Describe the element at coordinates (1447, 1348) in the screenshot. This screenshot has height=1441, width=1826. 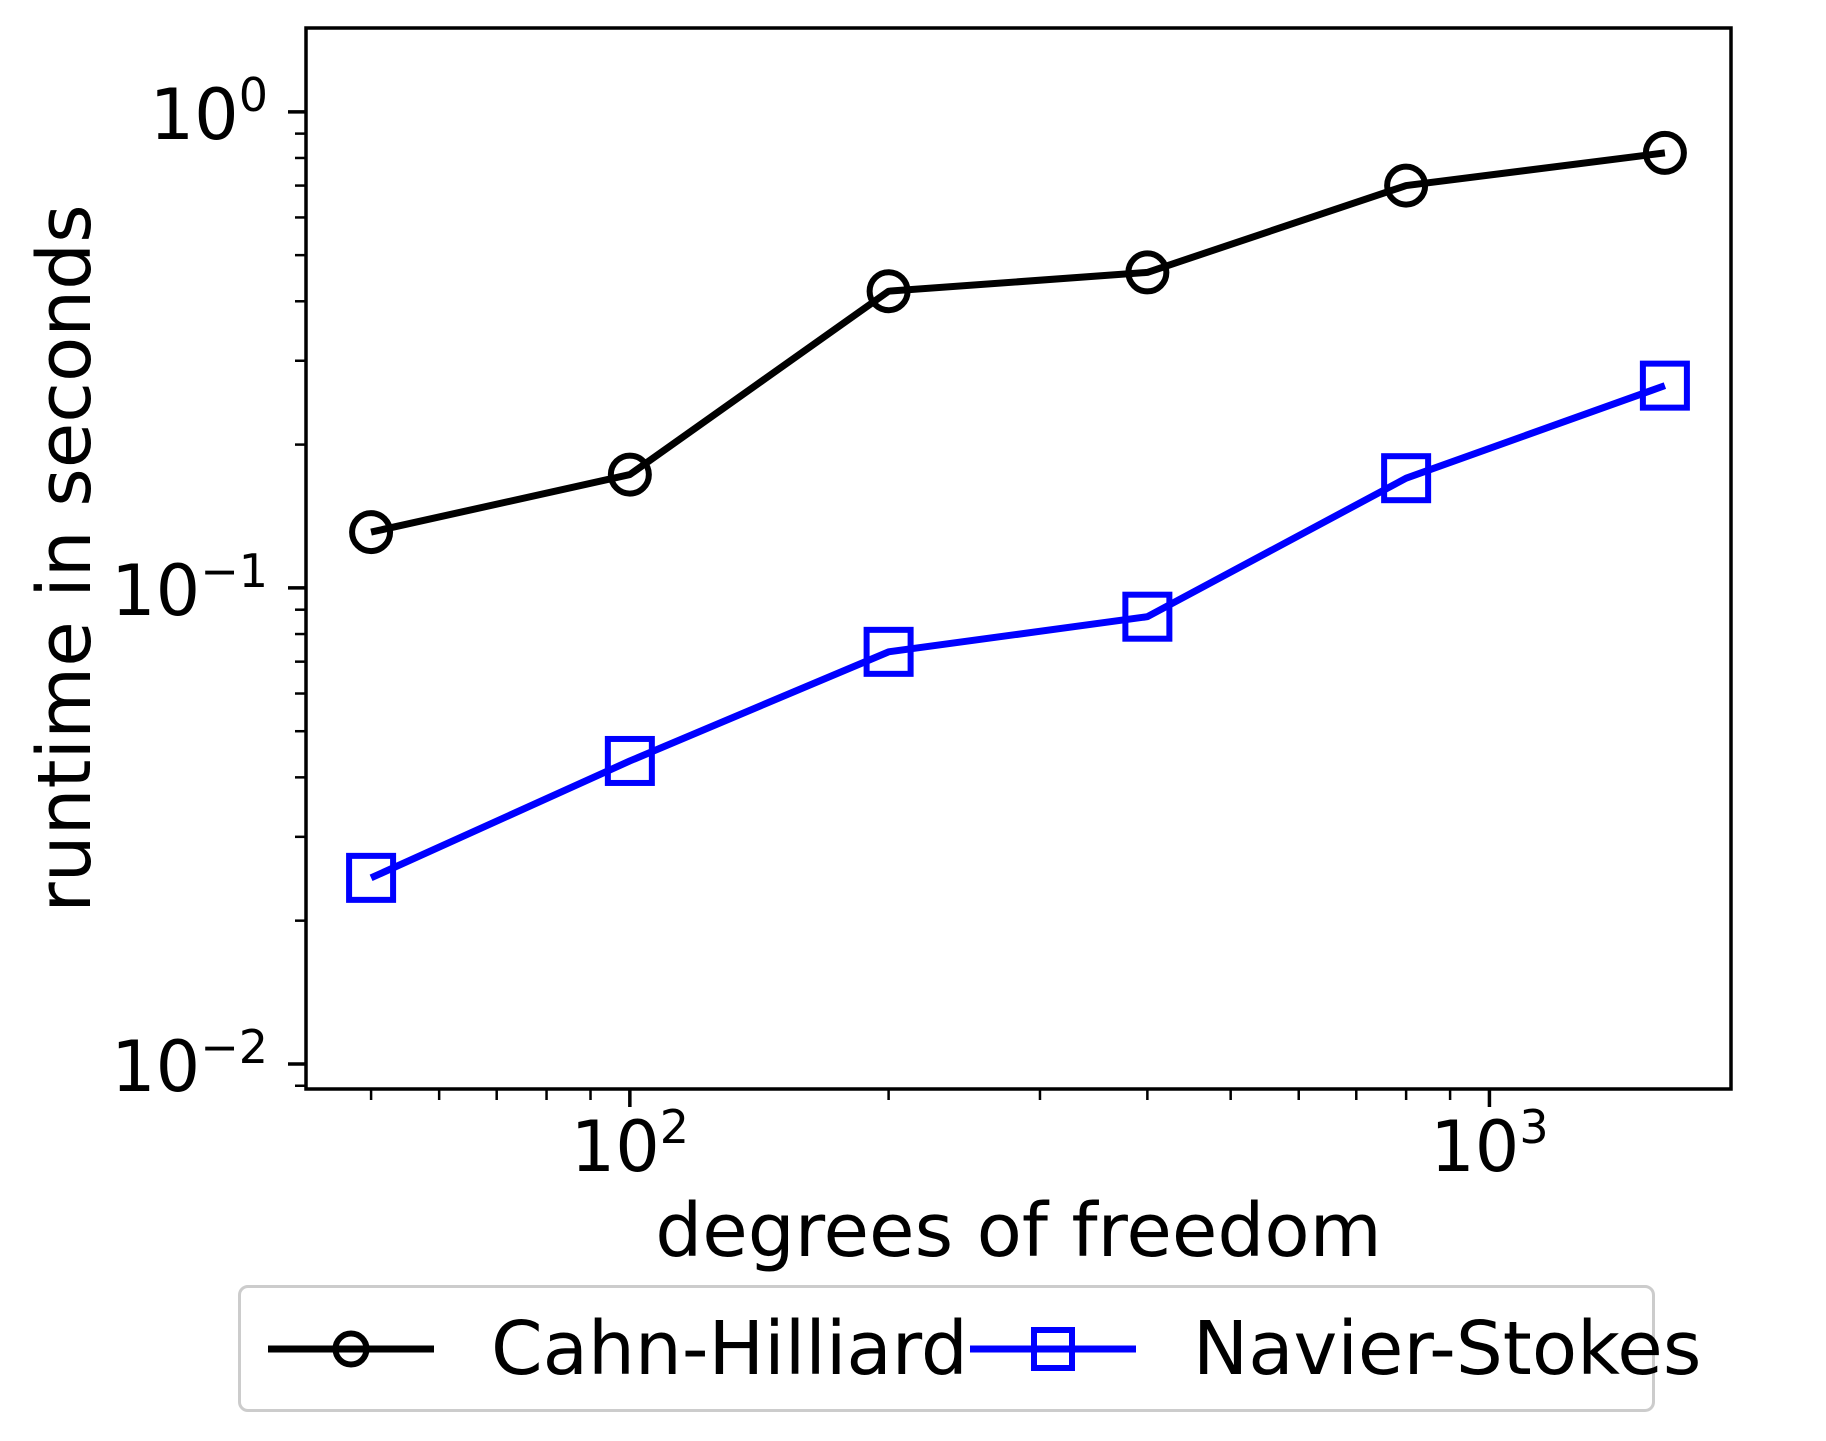
I see `legend-label-navier-stokes: Navier-Stokes` at that location.